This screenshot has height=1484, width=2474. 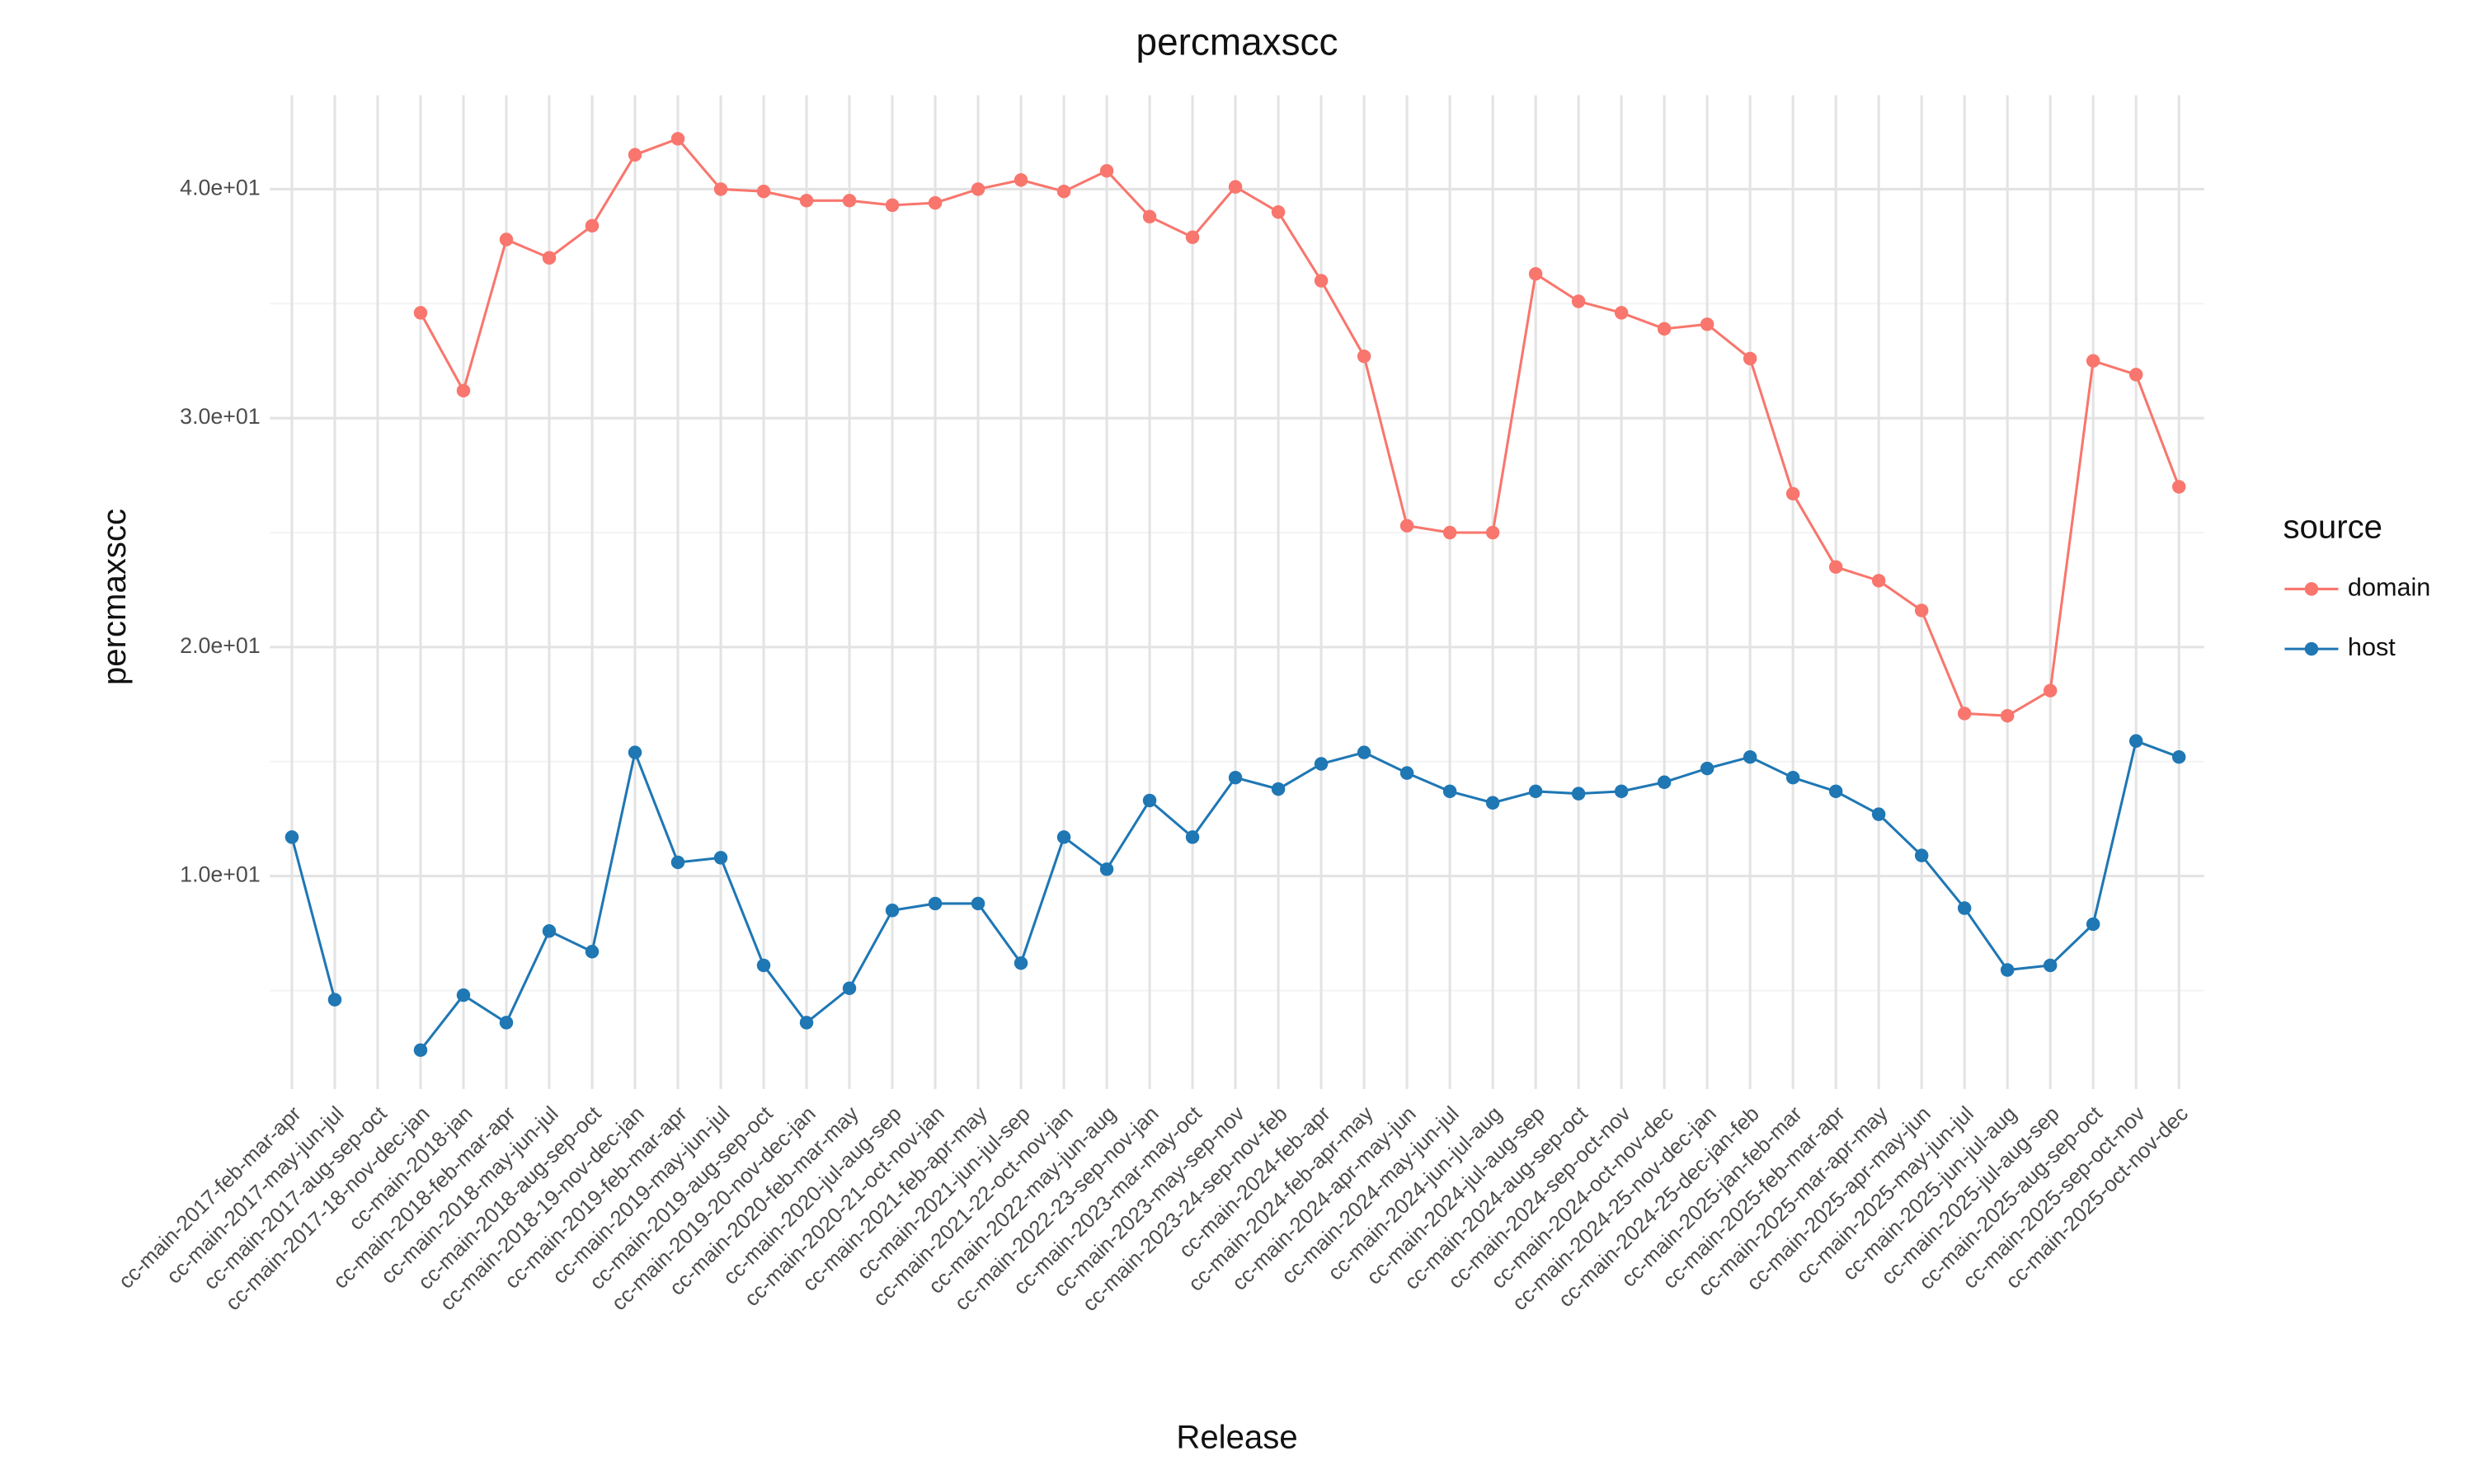 I want to click on y-axis-title: percmaxscc, so click(x=114, y=597).